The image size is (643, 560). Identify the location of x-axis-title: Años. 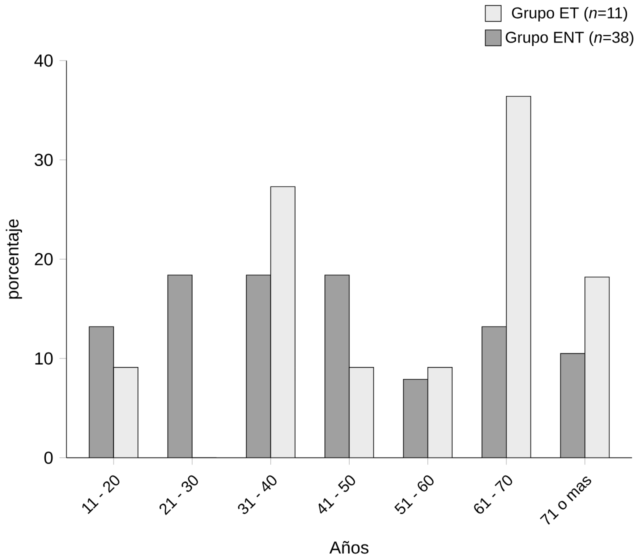
(348, 547).